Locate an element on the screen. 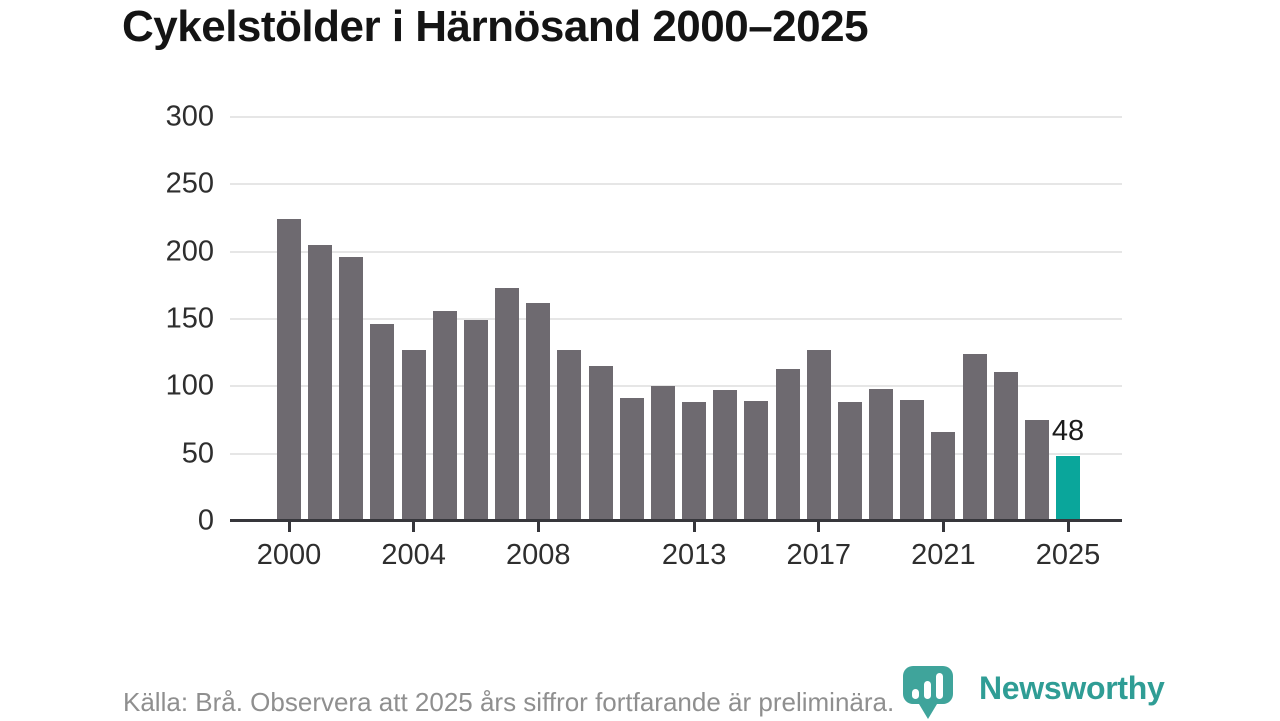 This screenshot has width=1280, height=721. x-axis-tick-2021 is located at coordinates (943, 526).